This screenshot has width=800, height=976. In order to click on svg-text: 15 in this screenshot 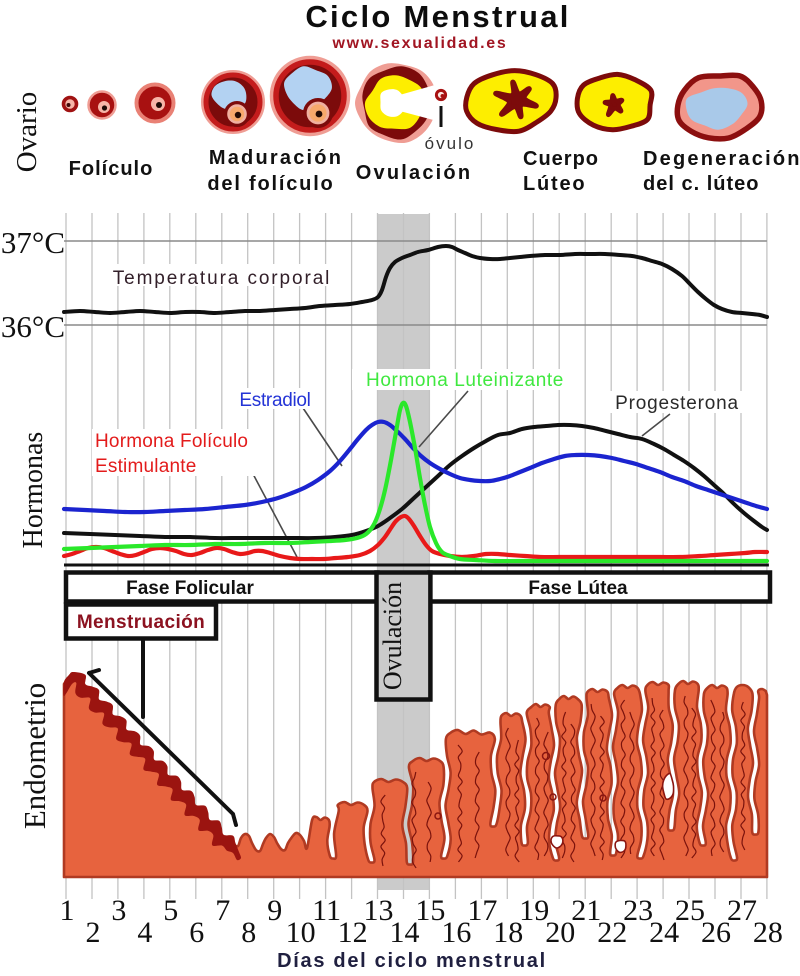, I will do `click(430, 910)`.